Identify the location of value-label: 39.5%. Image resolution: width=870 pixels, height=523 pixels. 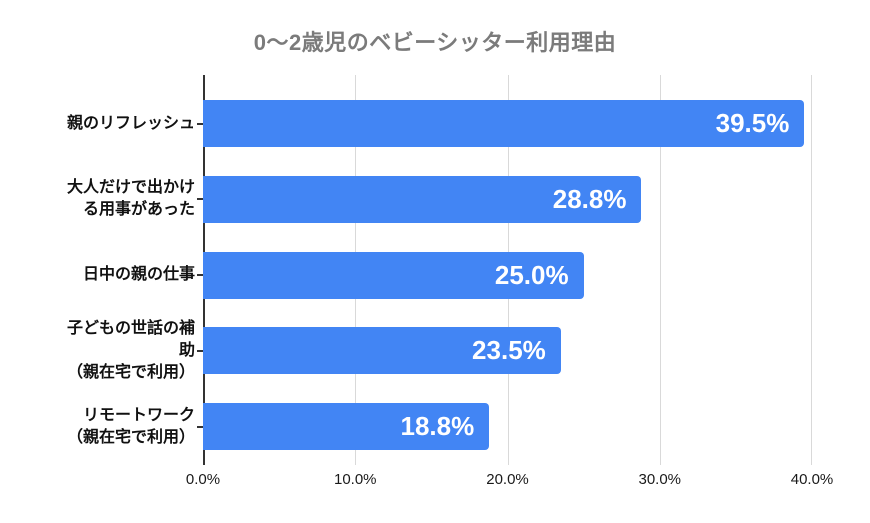
(752, 123).